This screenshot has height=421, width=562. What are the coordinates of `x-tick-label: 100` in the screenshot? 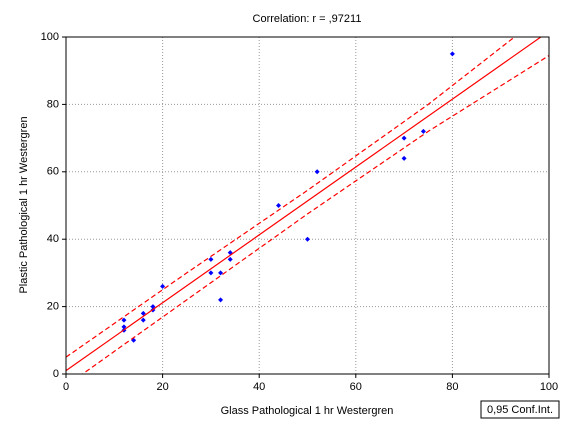 It's located at (549, 387).